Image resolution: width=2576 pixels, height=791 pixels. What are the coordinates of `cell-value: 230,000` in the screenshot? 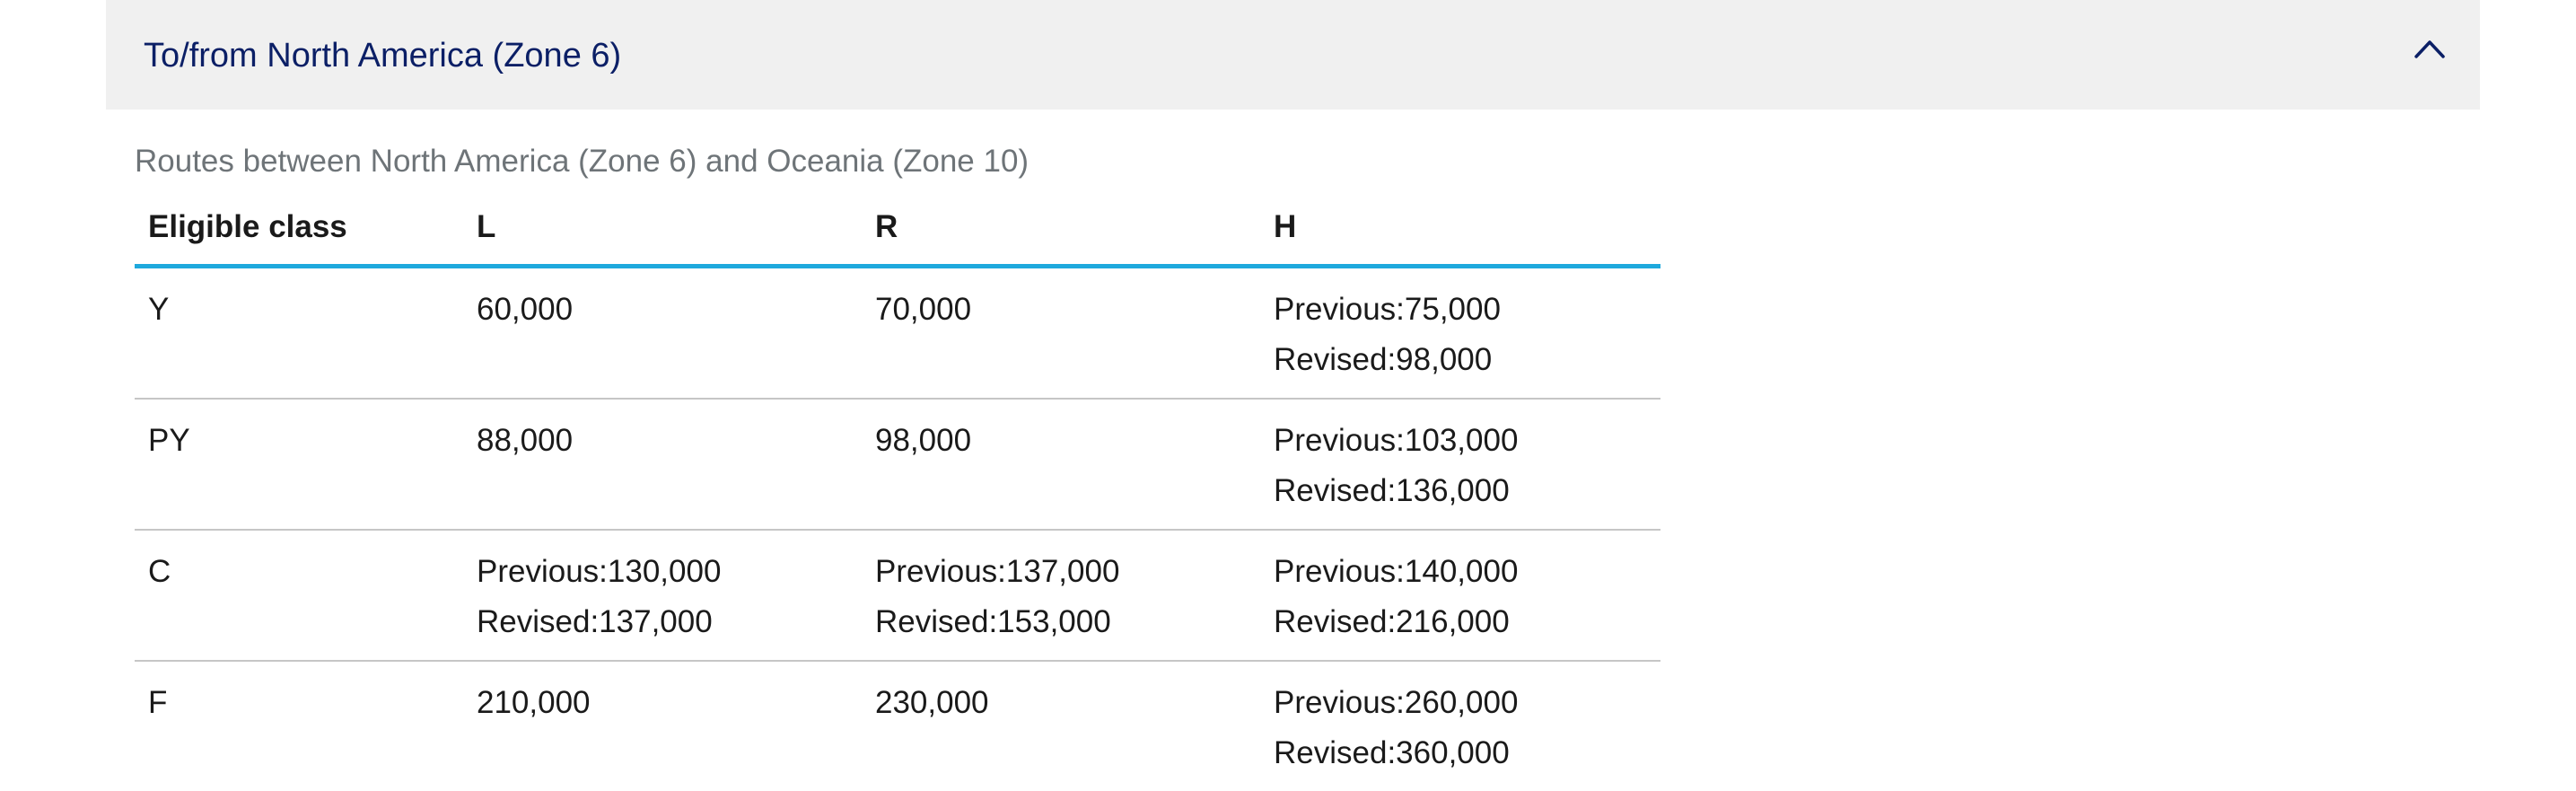 It's located at (932, 702).